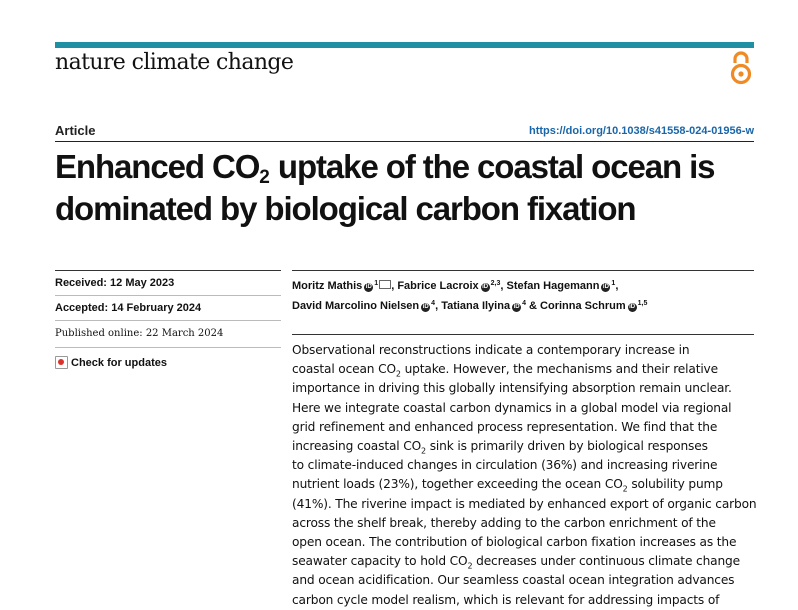 Image resolution: width=798 pixels, height=610 pixels. What do you see at coordinates (404, 141) in the screenshot?
I see `title-divider` at bounding box center [404, 141].